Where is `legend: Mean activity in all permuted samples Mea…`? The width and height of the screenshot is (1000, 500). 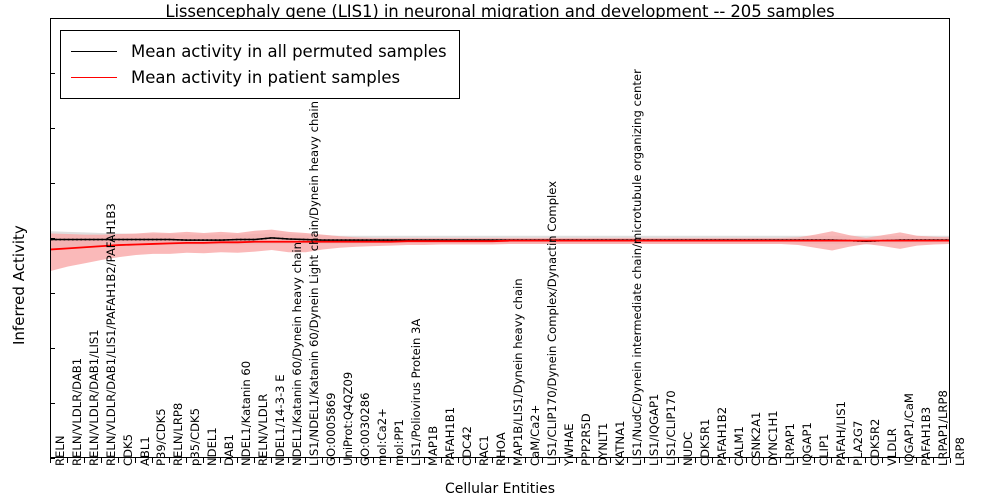 legend: Mean activity in all permuted samples Mea… is located at coordinates (260, 64).